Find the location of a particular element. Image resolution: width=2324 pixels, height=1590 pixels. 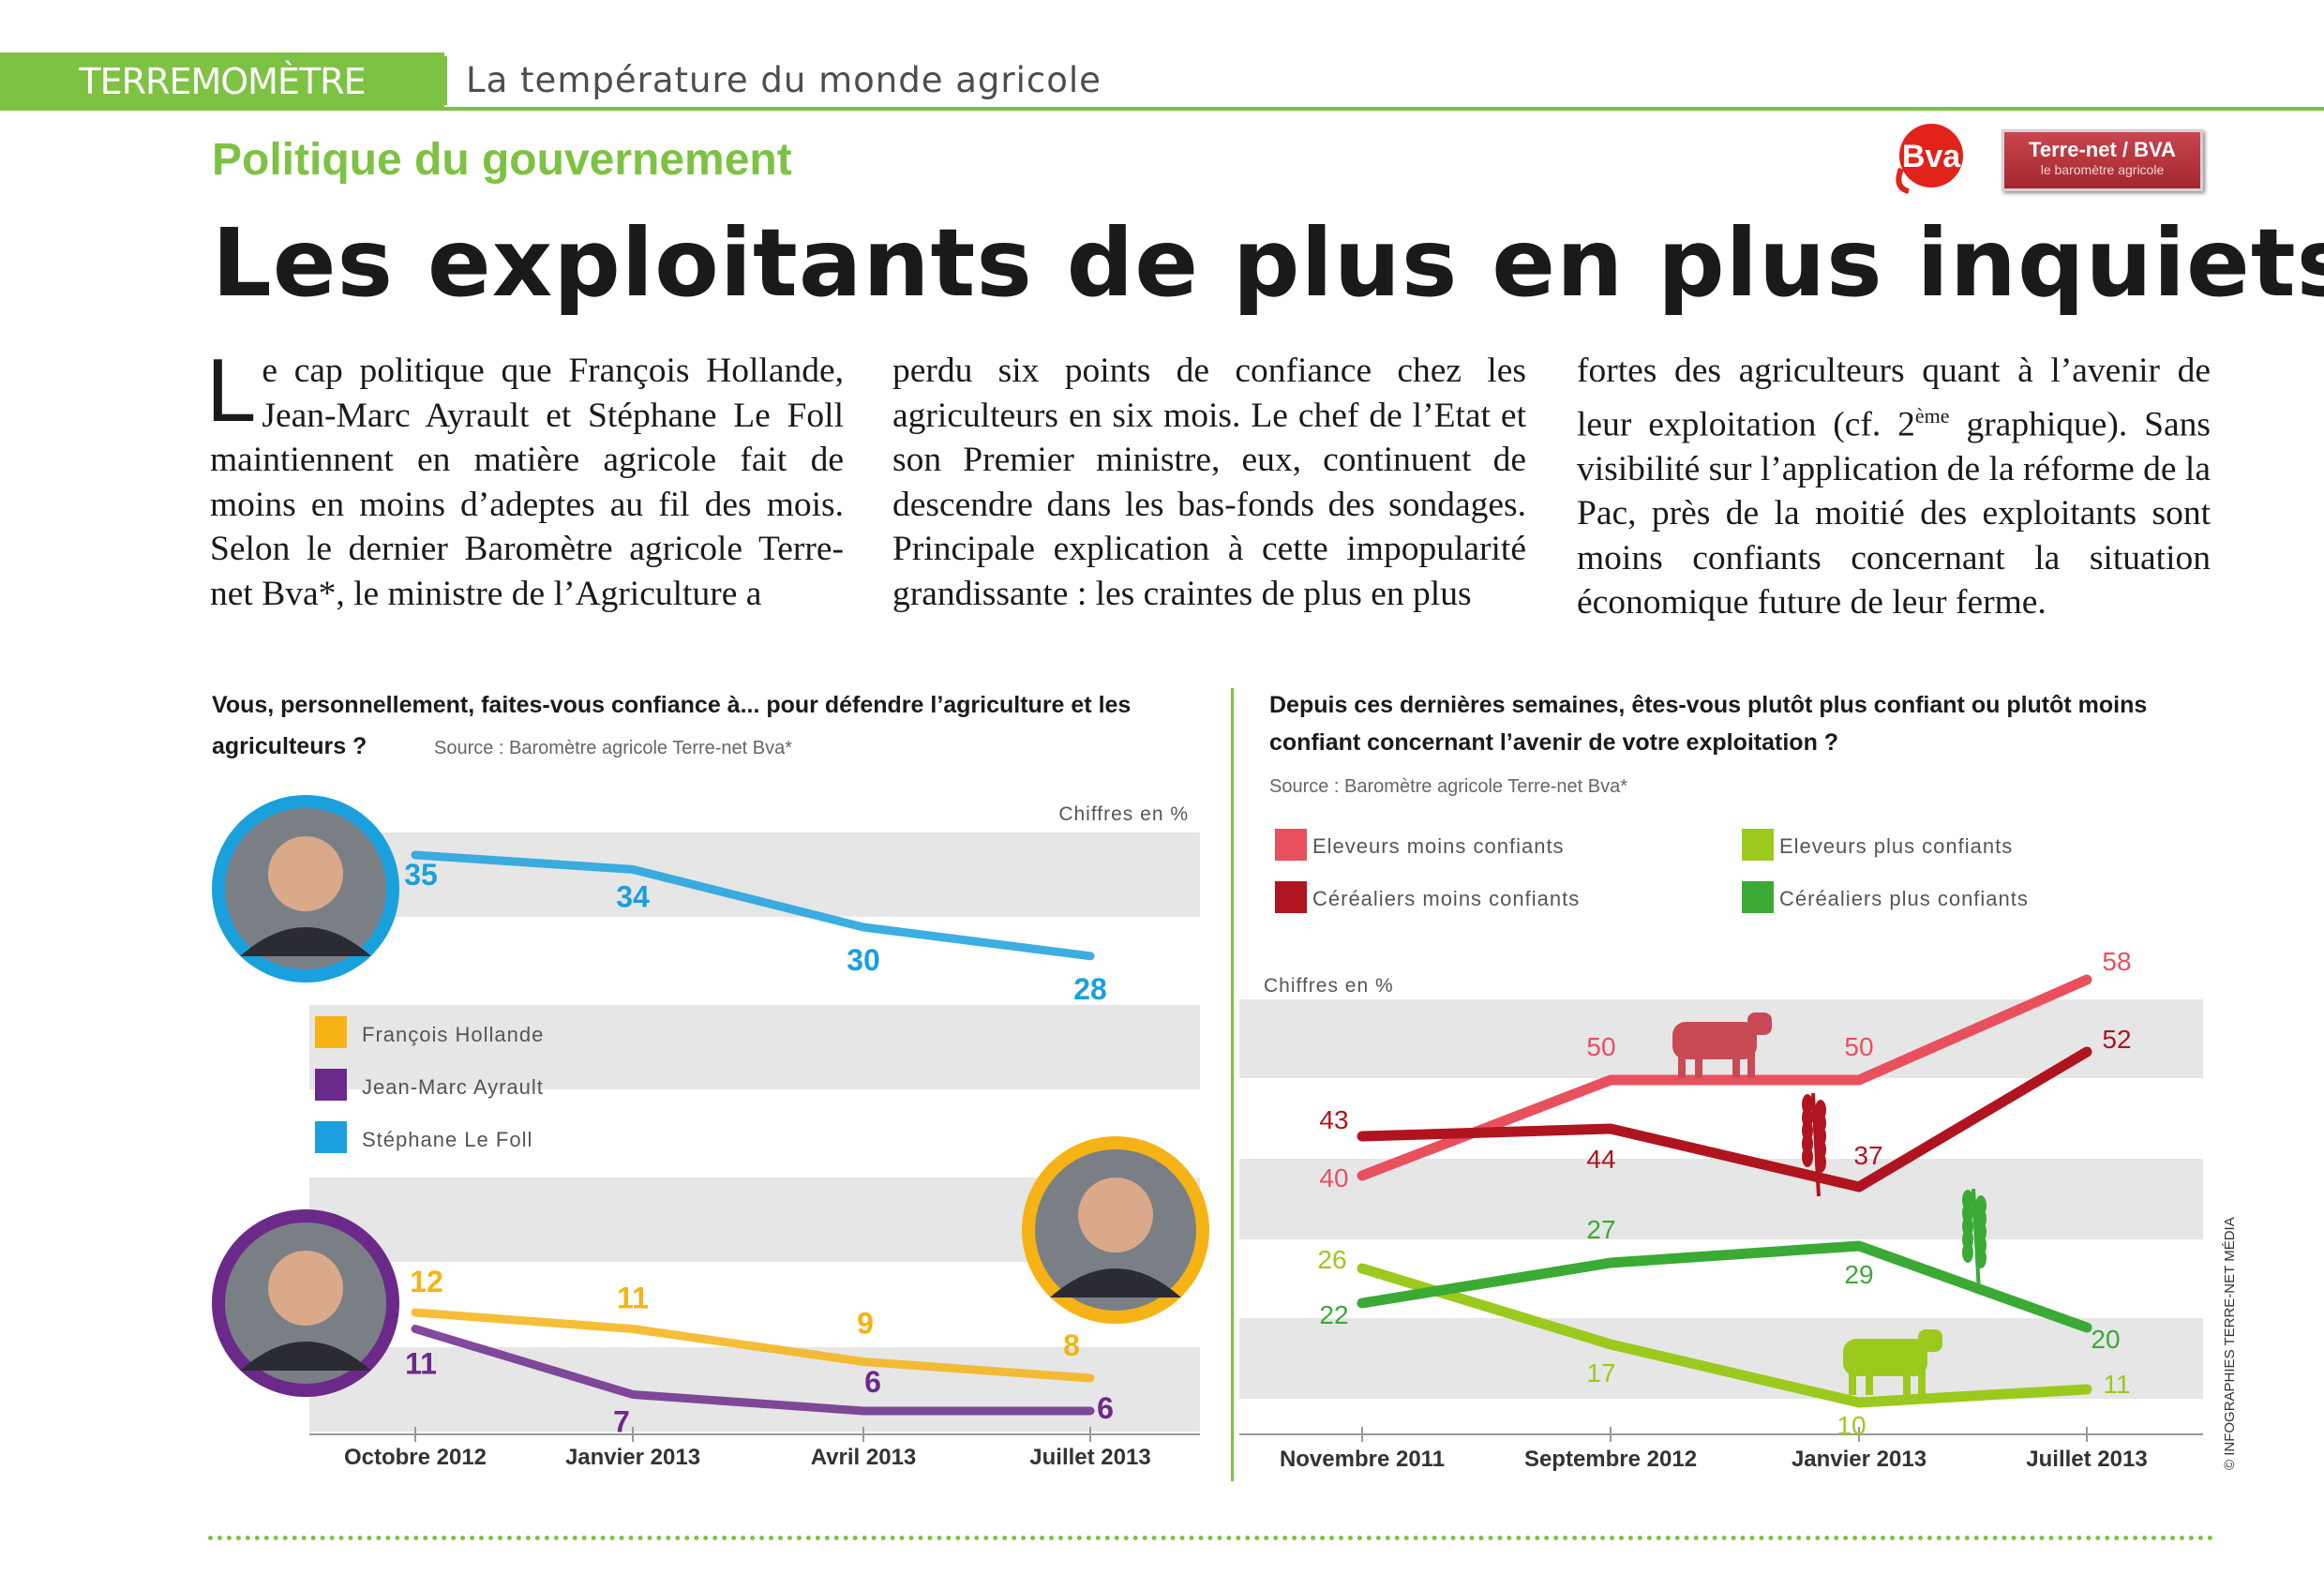

chart2-data-label: 10 is located at coordinates (1852, 1425).